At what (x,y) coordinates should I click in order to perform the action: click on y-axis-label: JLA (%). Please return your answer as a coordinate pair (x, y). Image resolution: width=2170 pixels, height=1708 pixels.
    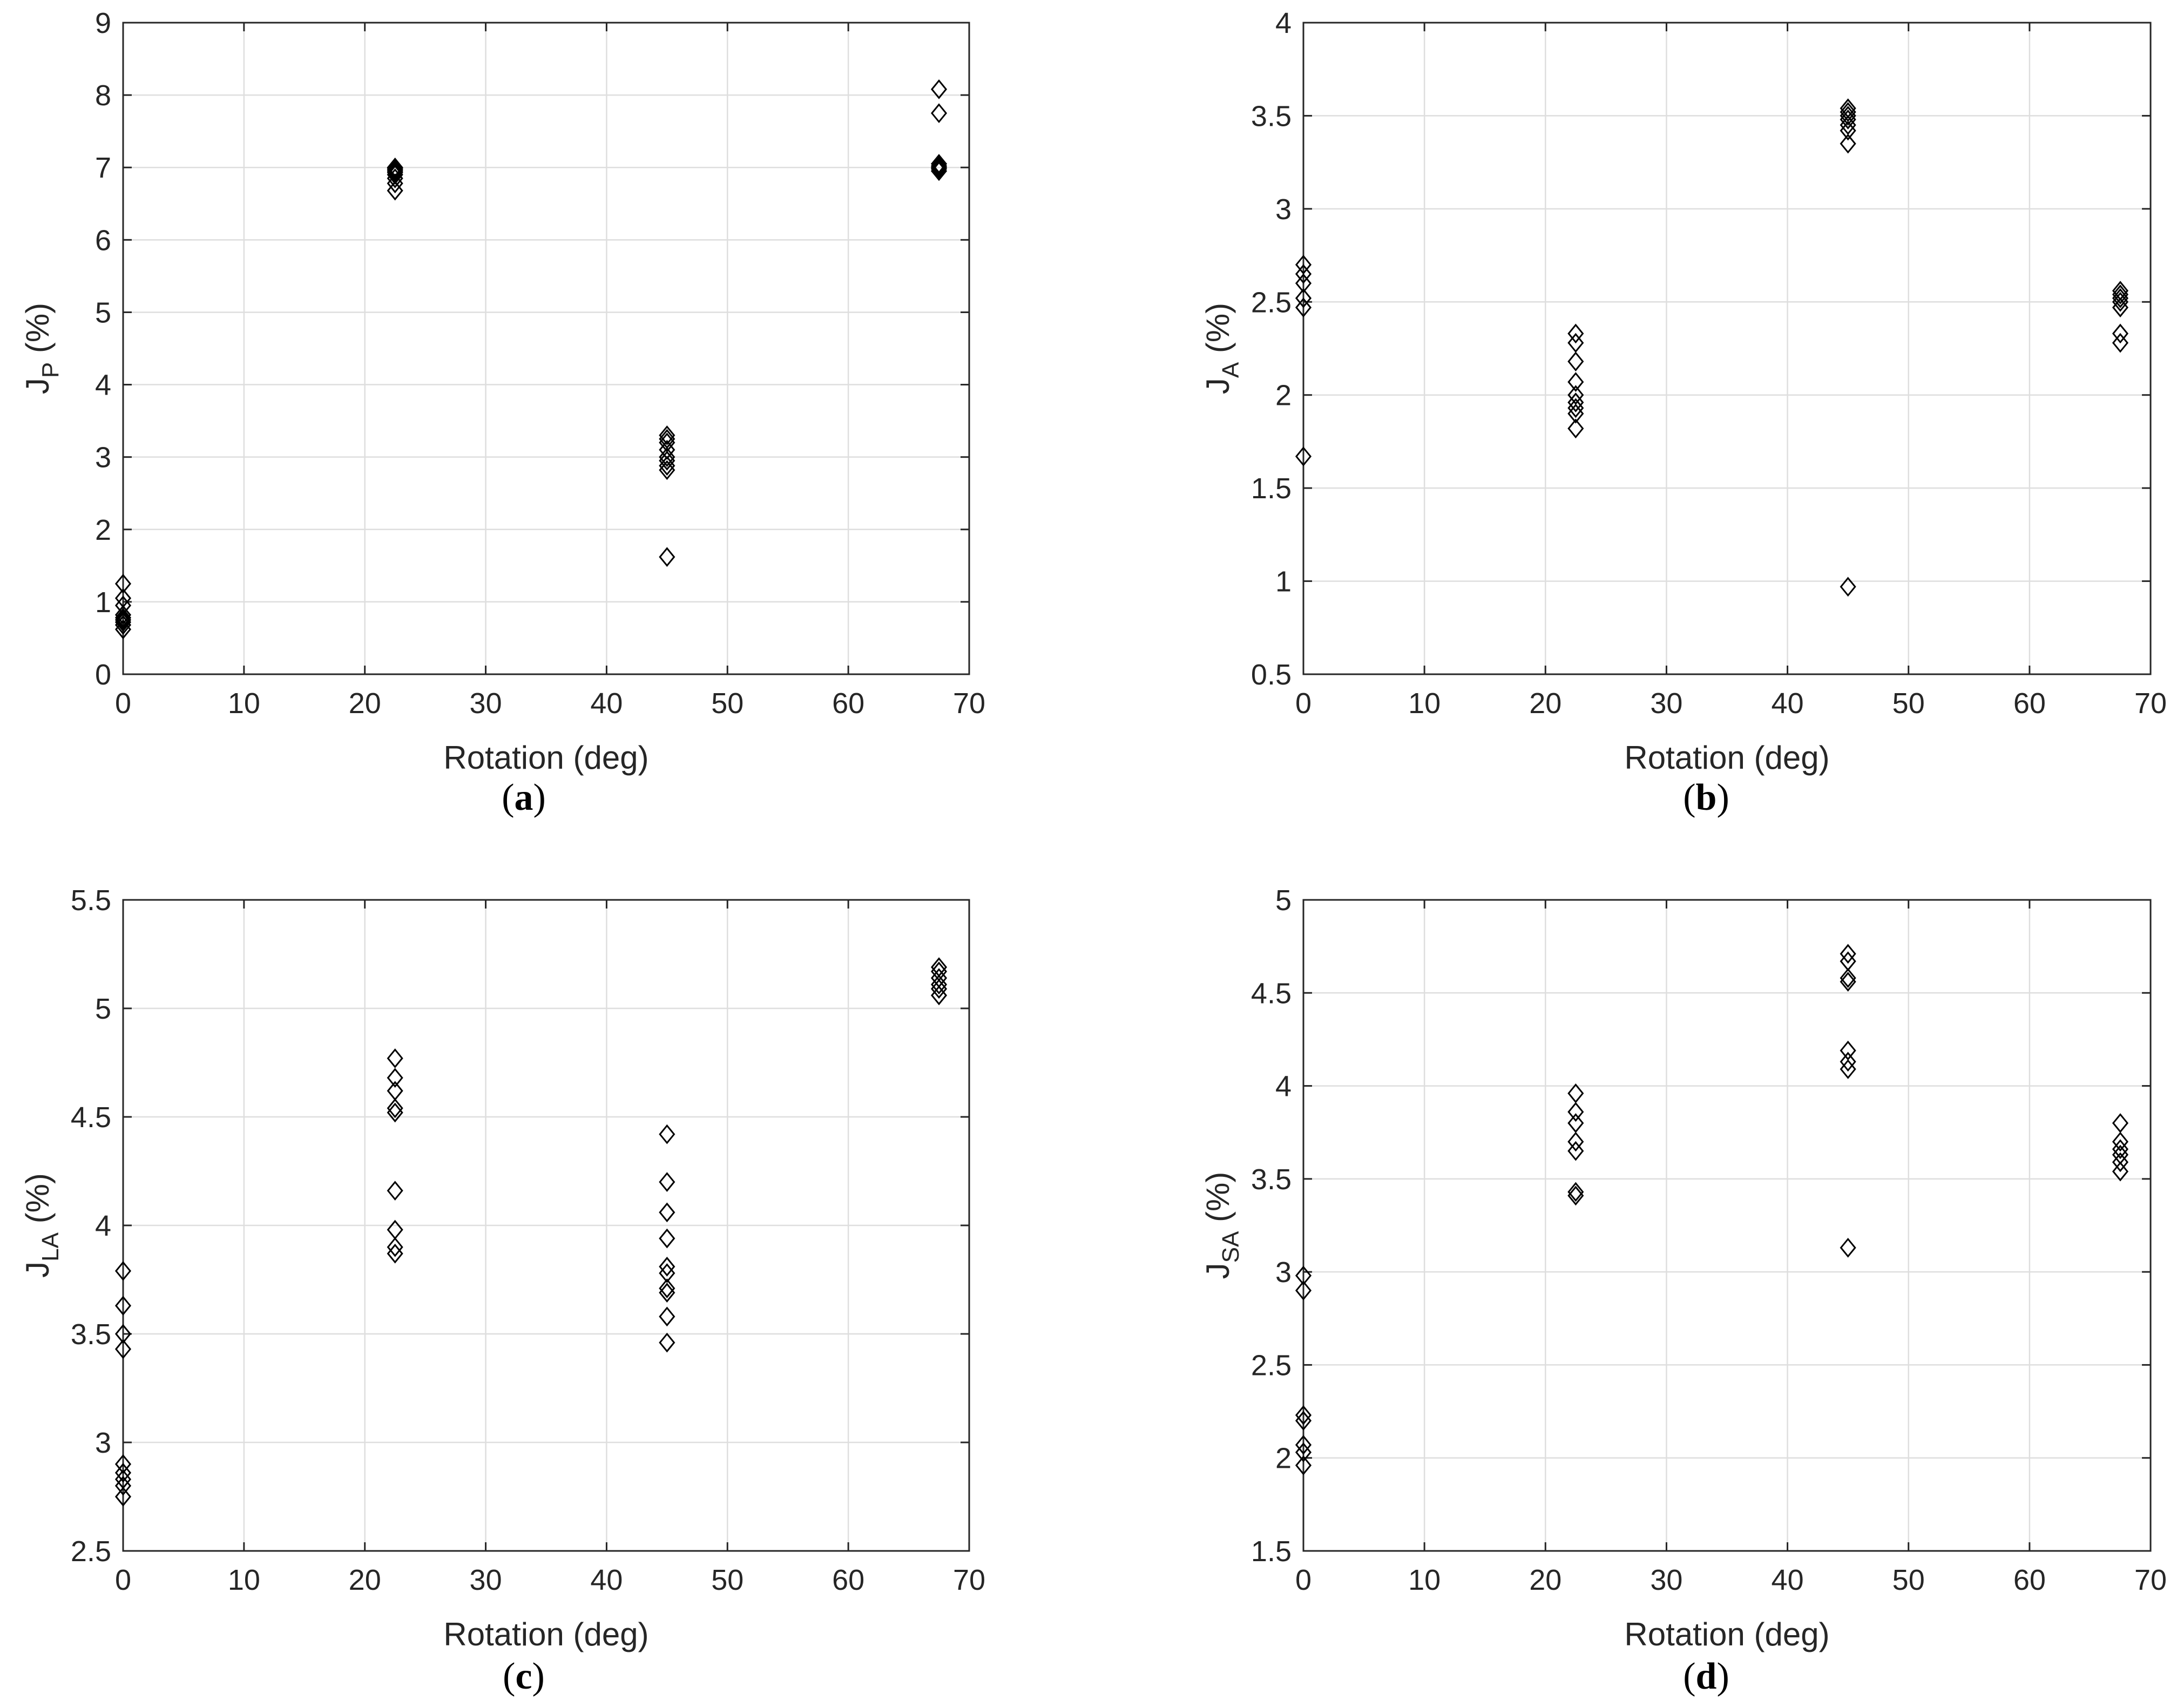
    Looking at the image, I should click on (41, 1225).